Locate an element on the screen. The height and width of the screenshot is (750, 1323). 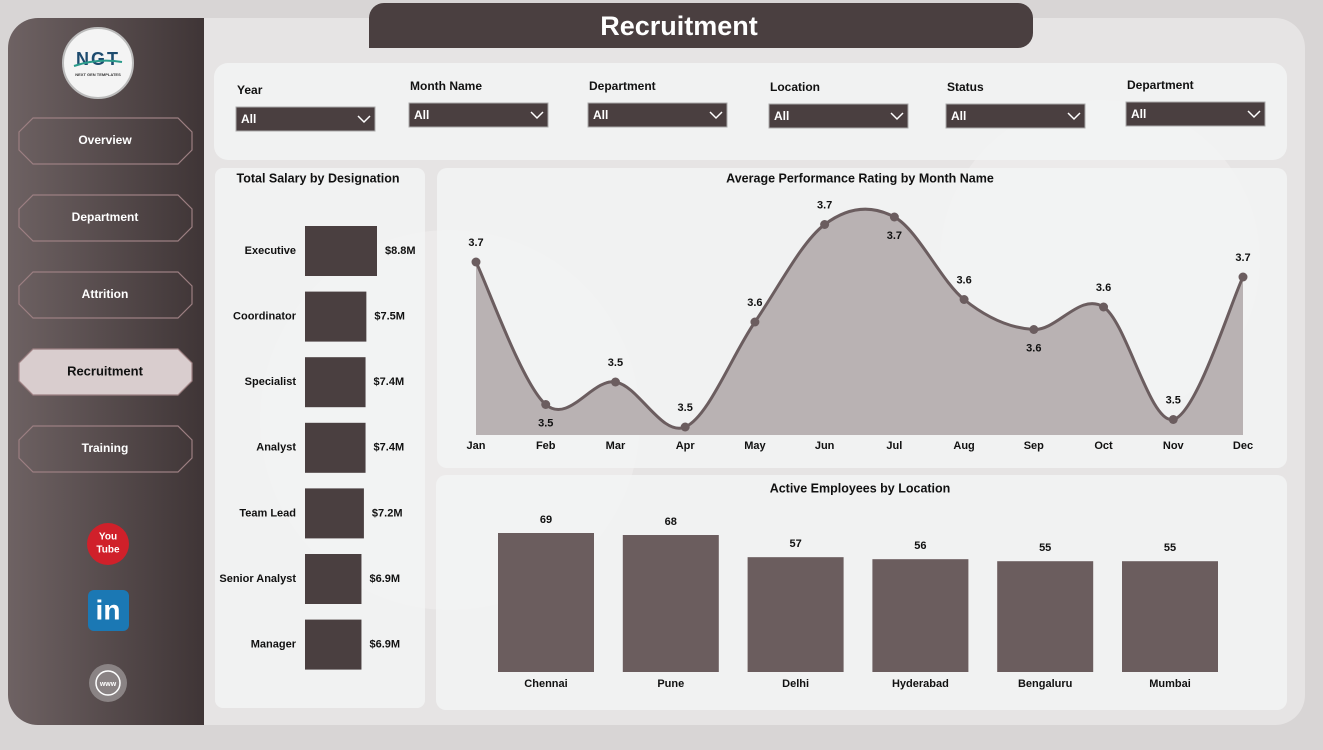
nav-label: Attrition is located at coordinates (105, 294).